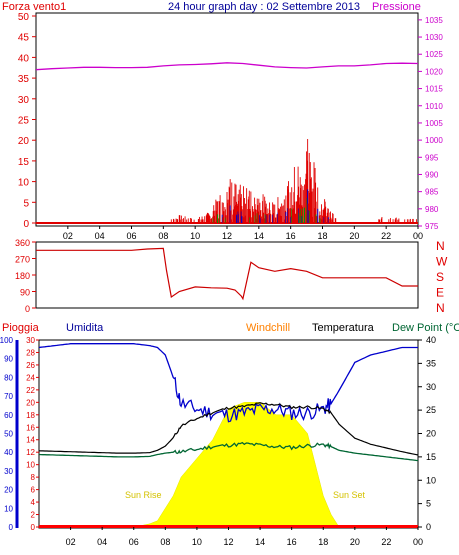  What do you see at coordinates (33, 490) in the screenshot?
I see `rain-tick-label: 6` at bounding box center [33, 490].